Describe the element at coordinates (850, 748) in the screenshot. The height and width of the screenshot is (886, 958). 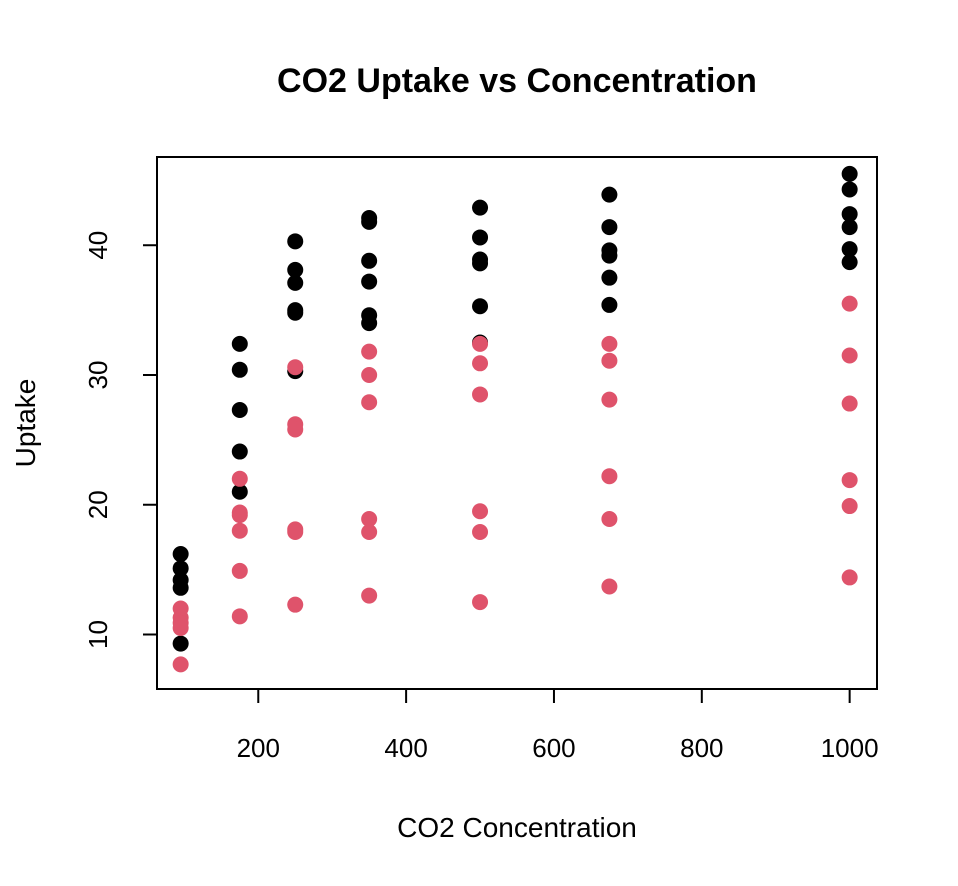
I see `x-tick-label: 1000` at that location.